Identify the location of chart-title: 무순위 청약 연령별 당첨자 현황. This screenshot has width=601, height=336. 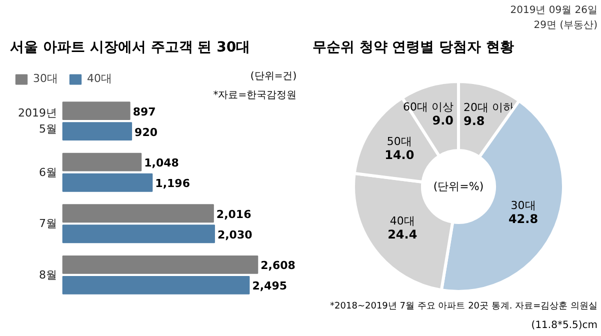
(413, 48).